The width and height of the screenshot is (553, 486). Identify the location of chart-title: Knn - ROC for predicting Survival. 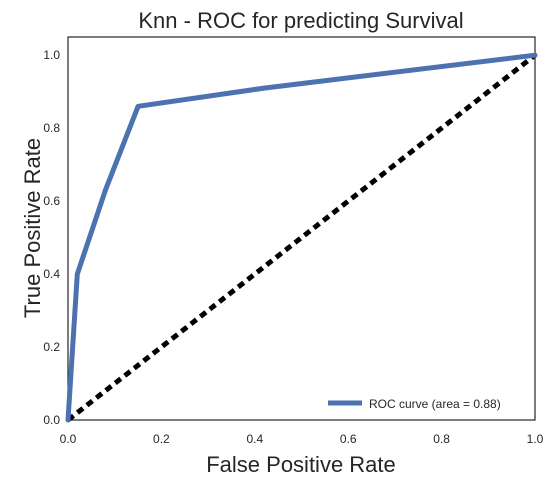
(300, 20).